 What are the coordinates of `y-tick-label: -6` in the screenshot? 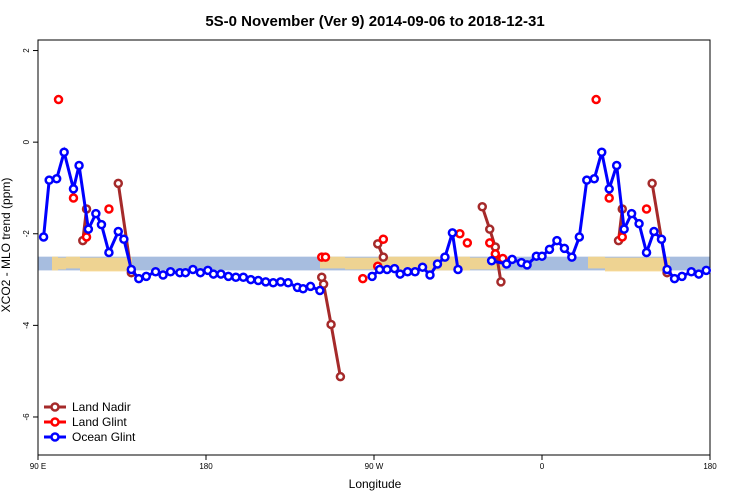 It's located at (26, 417).